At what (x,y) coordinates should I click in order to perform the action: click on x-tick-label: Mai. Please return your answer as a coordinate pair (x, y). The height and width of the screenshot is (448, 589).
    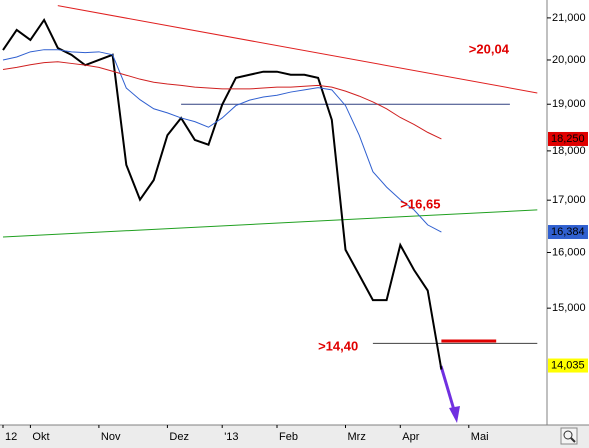
    Looking at the image, I should click on (480, 437).